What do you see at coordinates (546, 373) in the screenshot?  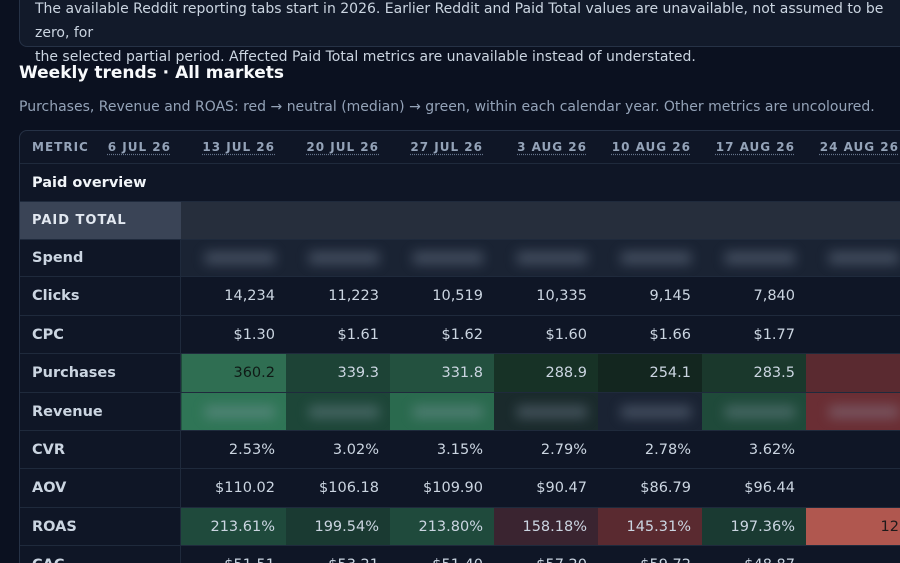 I see `table-cell: 288.9` at bounding box center [546, 373].